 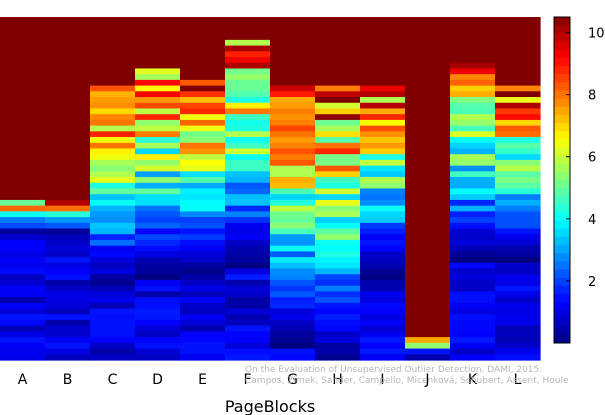 I want to click on colorbar-tick-labels: 2 4 6 8 10, so click(x=585, y=158).